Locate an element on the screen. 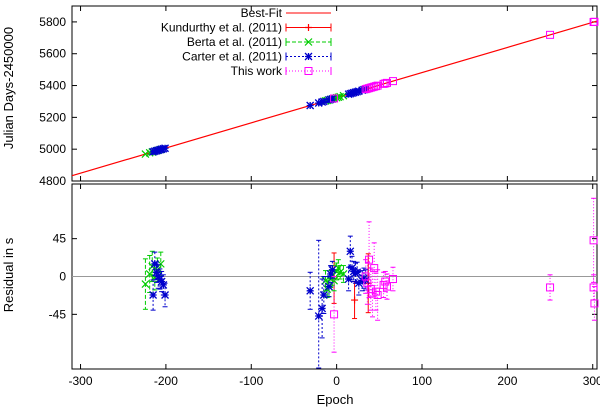 The width and height of the screenshot is (600, 410). bottom-y-axis-label: Residual in s is located at coordinates (8, 274).